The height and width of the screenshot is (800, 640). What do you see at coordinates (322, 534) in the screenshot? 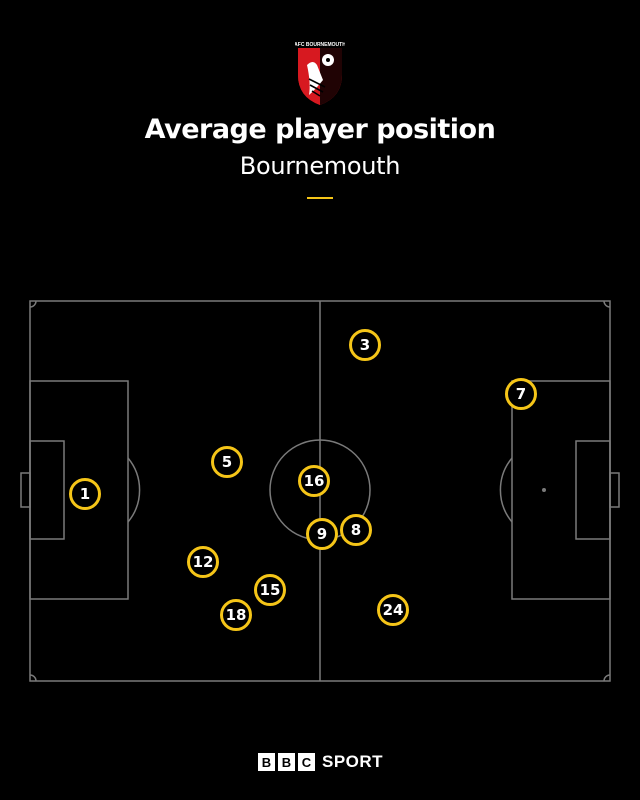
I see `player-marker-9: 9` at bounding box center [322, 534].